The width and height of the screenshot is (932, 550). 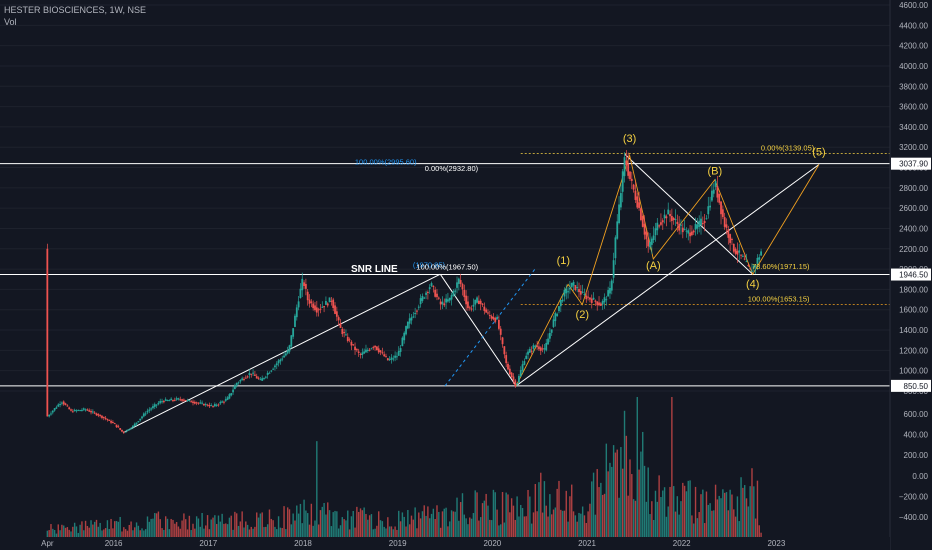 What do you see at coordinates (913, 350) in the screenshot?
I see `price-tick-label: 1200.00` at bounding box center [913, 350].